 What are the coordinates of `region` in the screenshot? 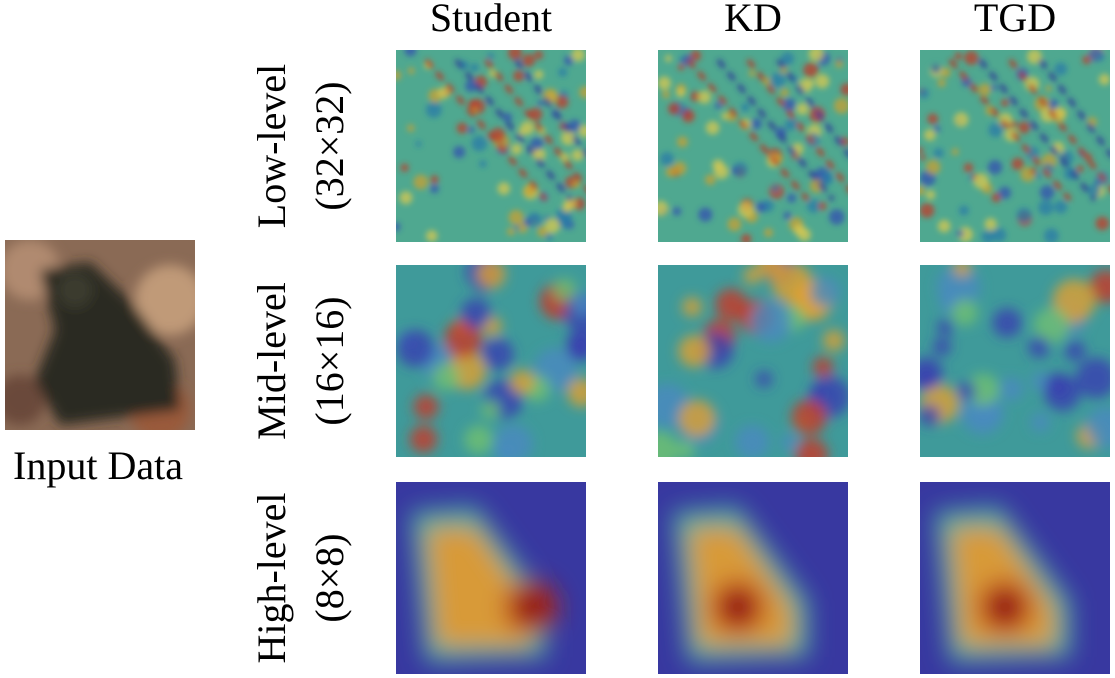 It's located at (478, 587).